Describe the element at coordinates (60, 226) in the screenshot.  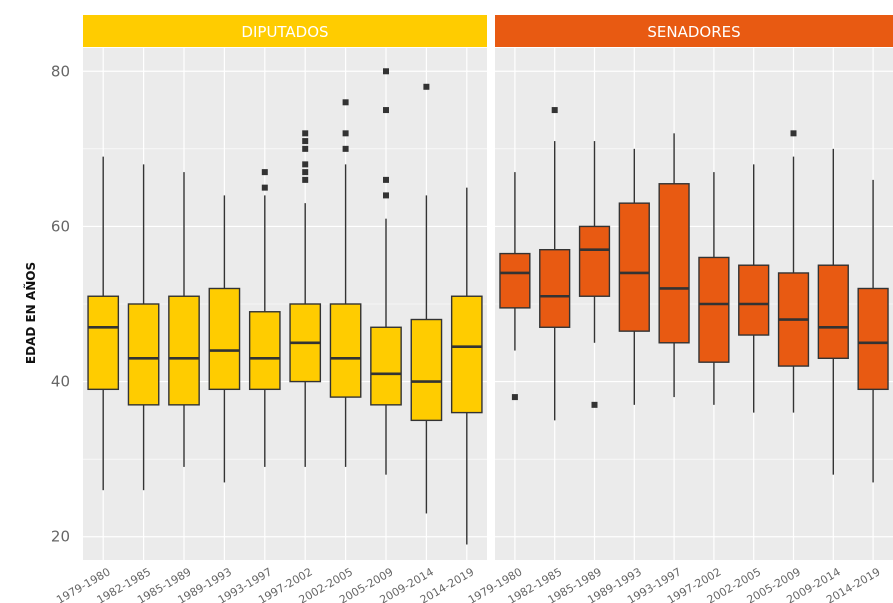
I see `y-tick-label: 60` at that location.